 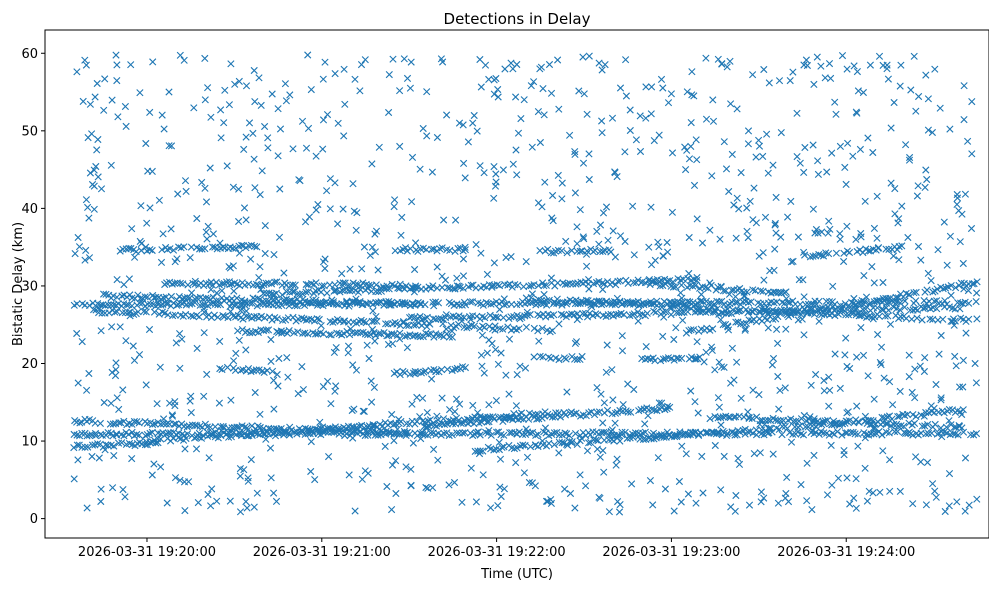 What do you see at coordinates (551, 253) in the screenshot?
I see `track-12-point` at bounding box center [551, 253].